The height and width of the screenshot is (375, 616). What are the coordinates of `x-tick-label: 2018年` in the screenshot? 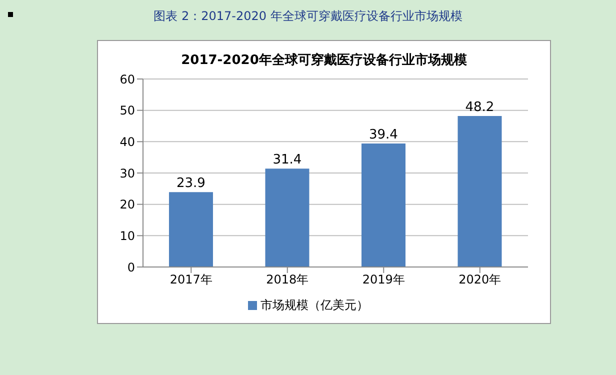 It's located at (287, 279).